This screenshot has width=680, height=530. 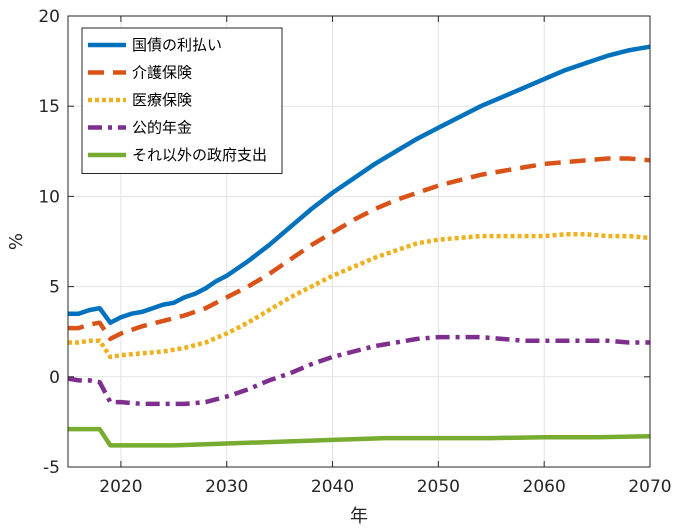 I want to click on x-tick-label: 2020, so click(x=120, y=487).